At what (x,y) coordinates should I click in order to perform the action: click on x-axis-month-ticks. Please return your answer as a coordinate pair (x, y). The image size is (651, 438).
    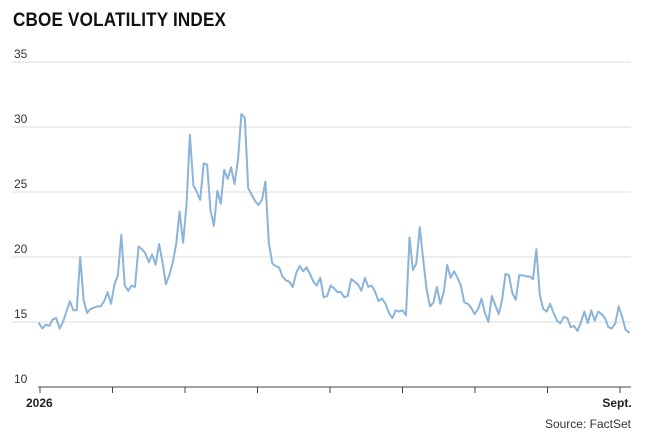
    Looking at the image, I should click on (330, 390).